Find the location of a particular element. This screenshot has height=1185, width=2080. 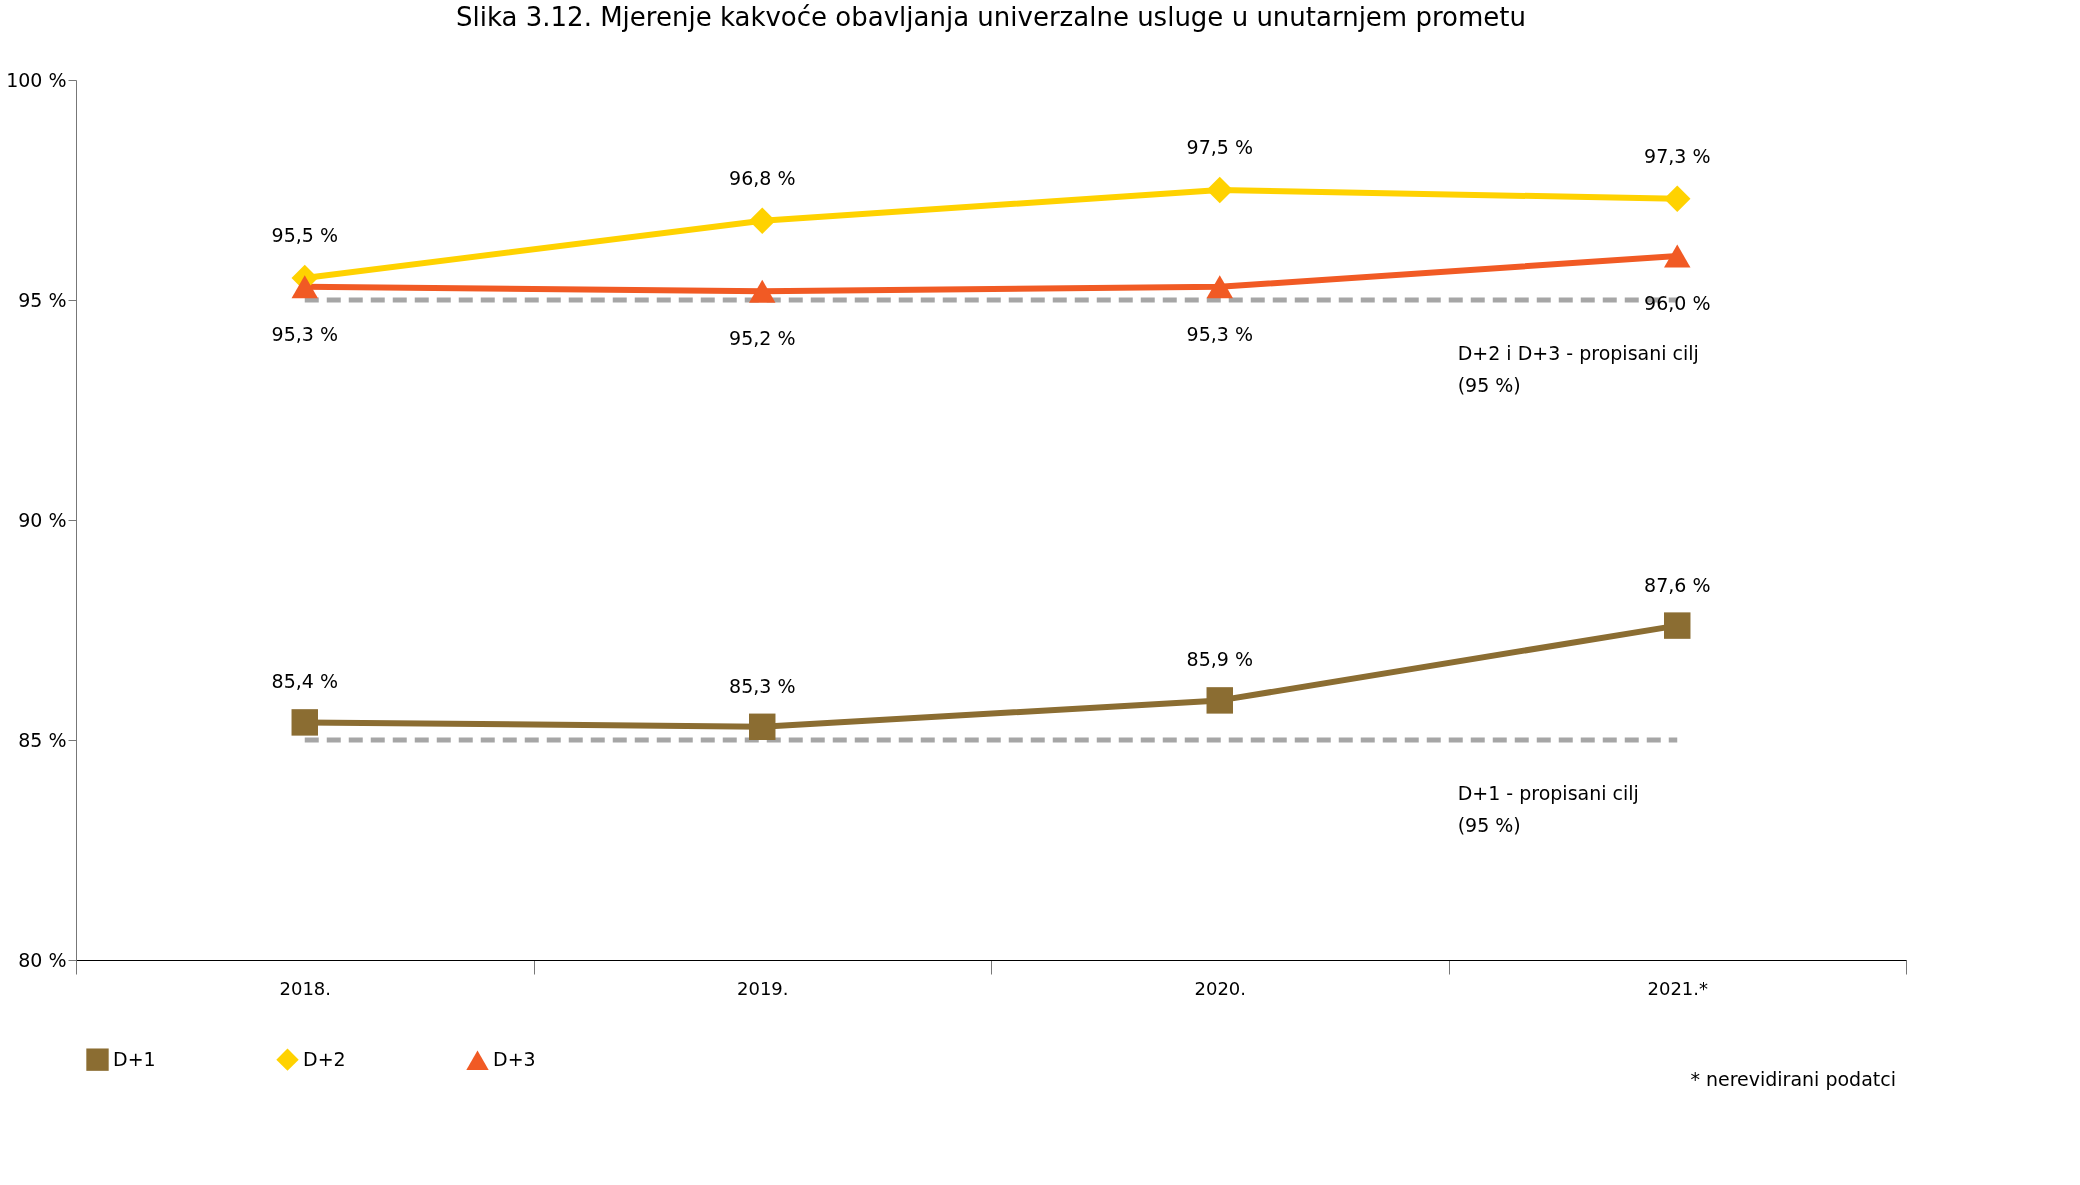

x-tick-label: 2021.* is located at coordinates (1678, 988).